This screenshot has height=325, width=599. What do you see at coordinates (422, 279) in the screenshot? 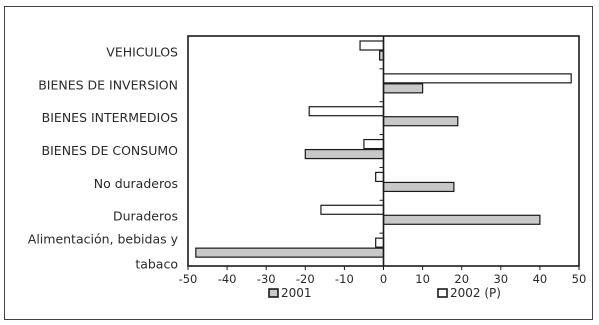
I see `x-tick-label: 10` at bounding box center [422, 279].